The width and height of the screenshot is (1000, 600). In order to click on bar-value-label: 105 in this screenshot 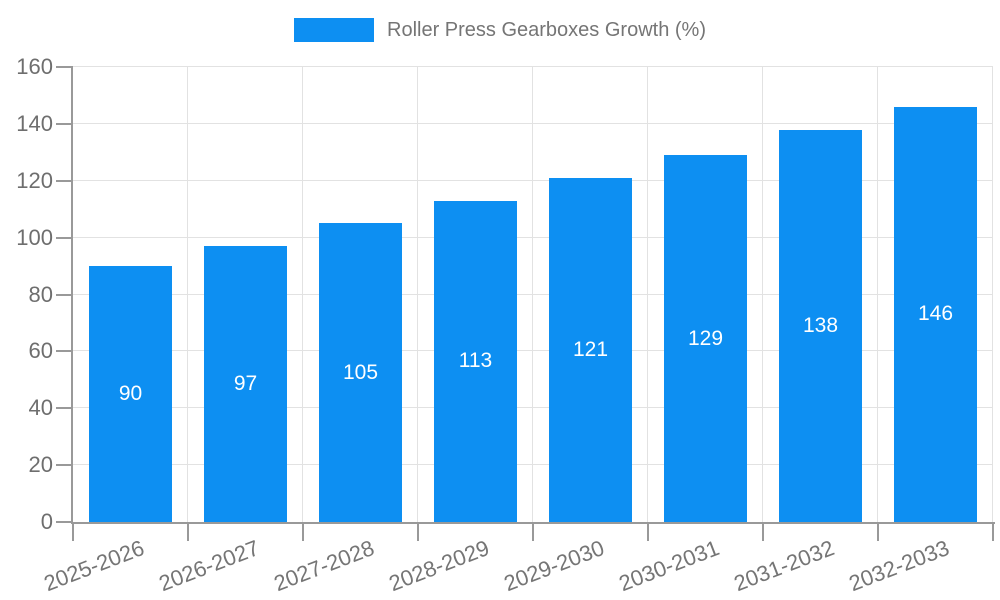, I will do `click(360, 372)`.